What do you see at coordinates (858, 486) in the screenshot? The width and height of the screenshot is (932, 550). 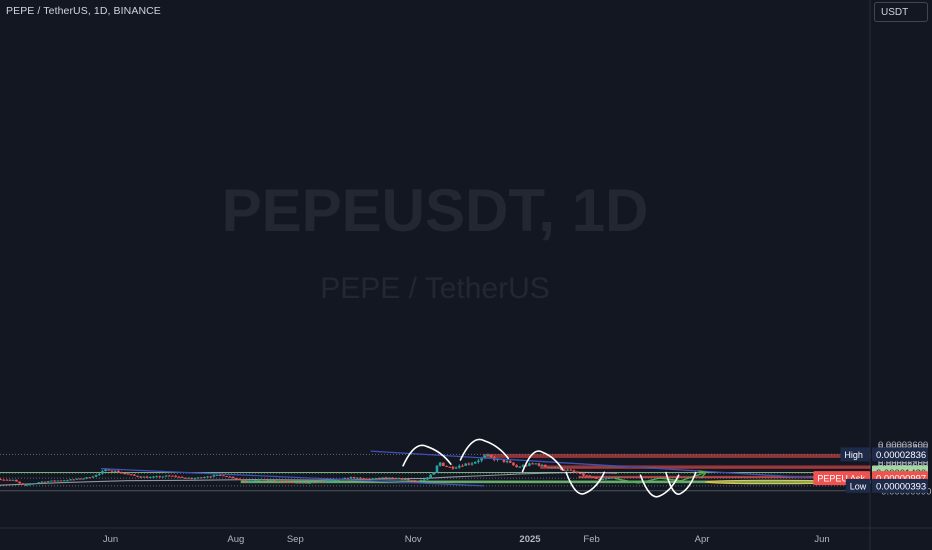 I see `price-label-tag-3: Low` at bounding box center [858, 486].